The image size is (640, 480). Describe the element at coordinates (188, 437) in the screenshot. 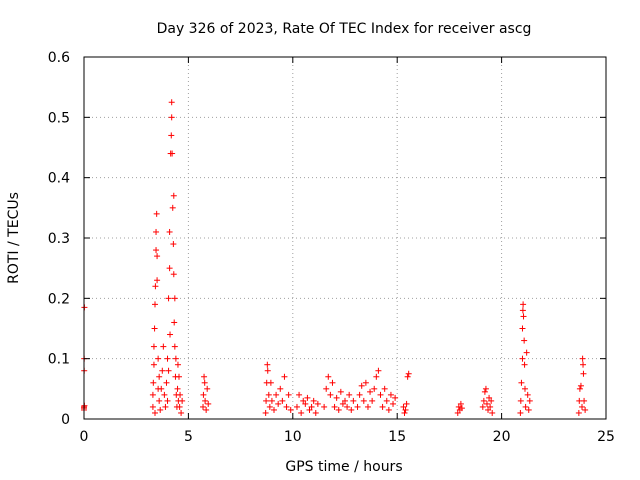

I see `x-tick-label: 5` at that location.